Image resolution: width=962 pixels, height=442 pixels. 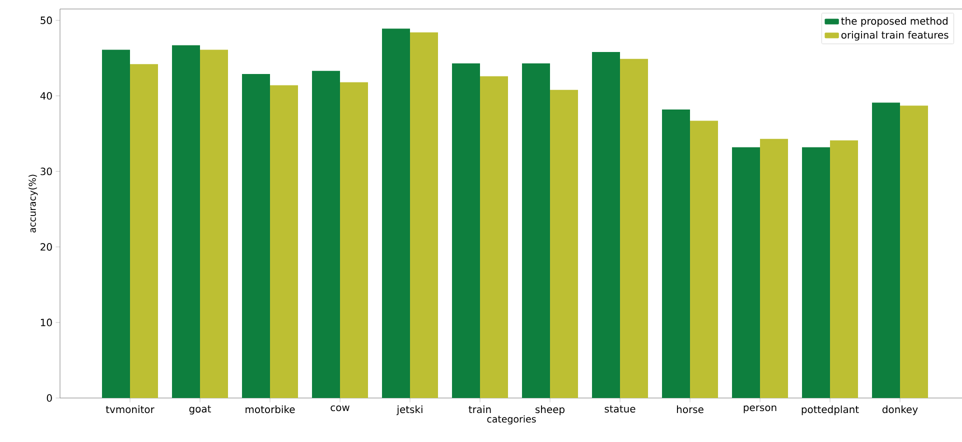 I want to click on y-tick-label: 0, so click(x=49, y=398).